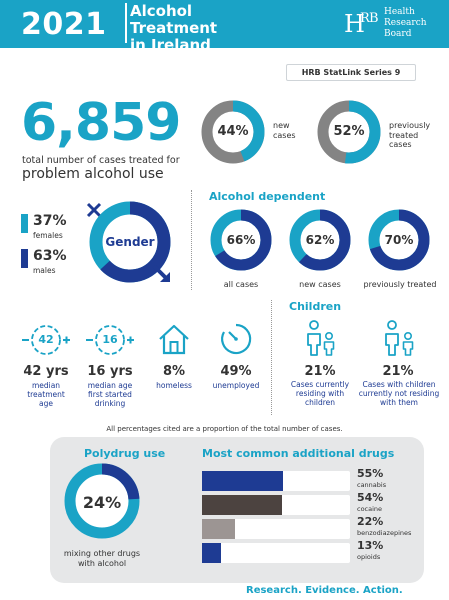 This screenshot has height=600, width=449. What do you see at coordinates (46, 403) in the screenshot?
I see `median-age-label-line3: age` at bounding box center [46, 403].